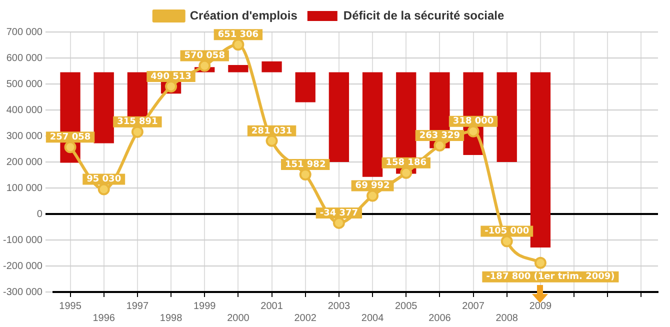 This screenshot has width=670, height=327. What do you see at coordinates (22, 266) in the screenshot?
I see `y-tick-label: -200 000` at bounding box center [22, 266].